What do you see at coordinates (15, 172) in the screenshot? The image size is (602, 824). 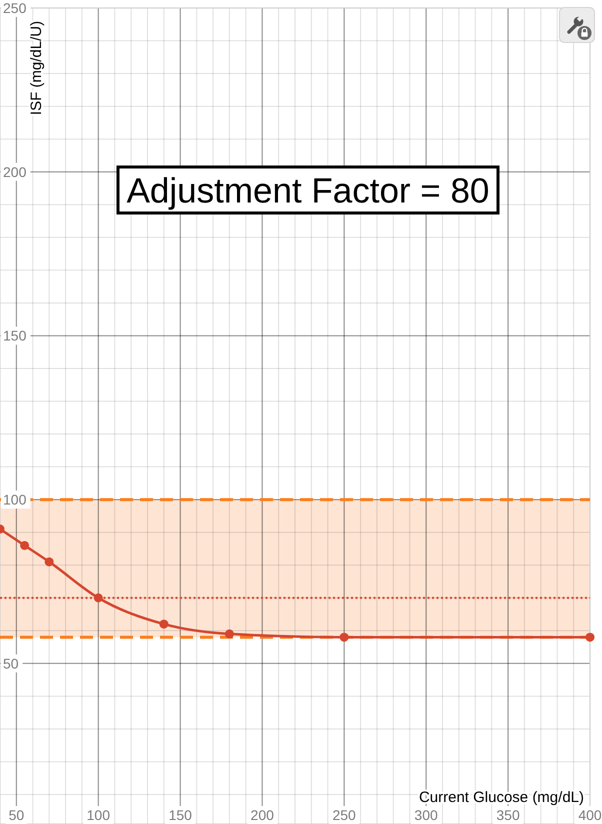 I see `y-tick-label: 200` at bounding box center [15, 172].